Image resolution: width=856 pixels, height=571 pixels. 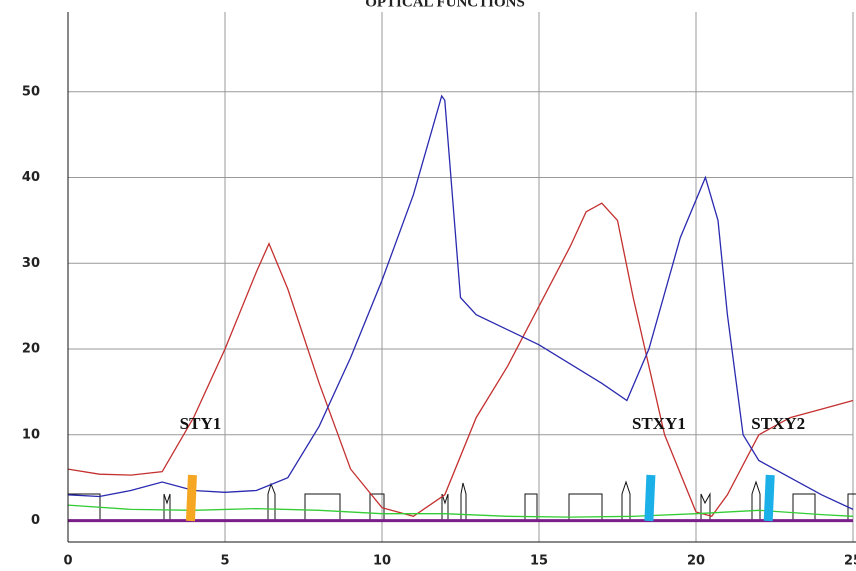 I want to click on y-tick-label: 0, so click(x=35, y=520).